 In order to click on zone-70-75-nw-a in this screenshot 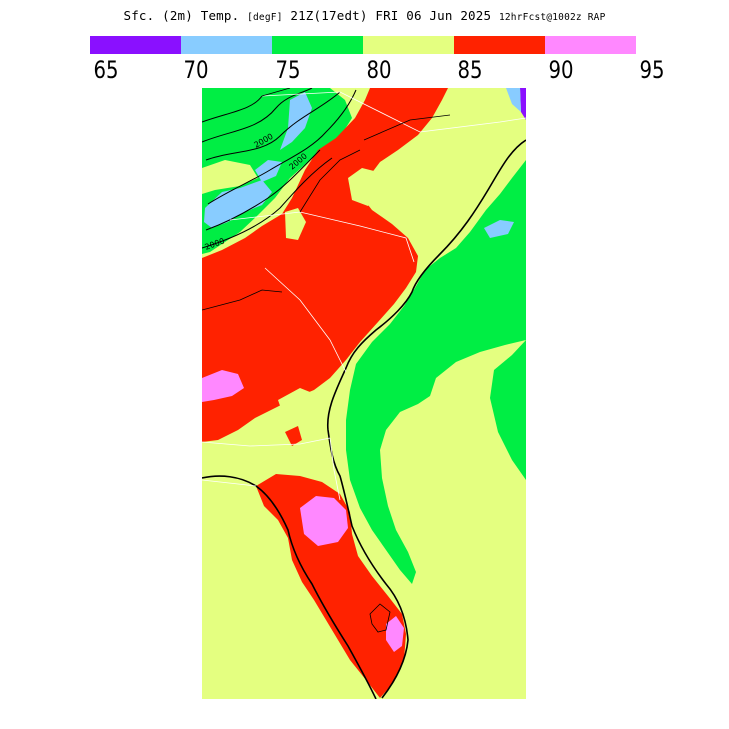, I will do `click(296, 121)`.